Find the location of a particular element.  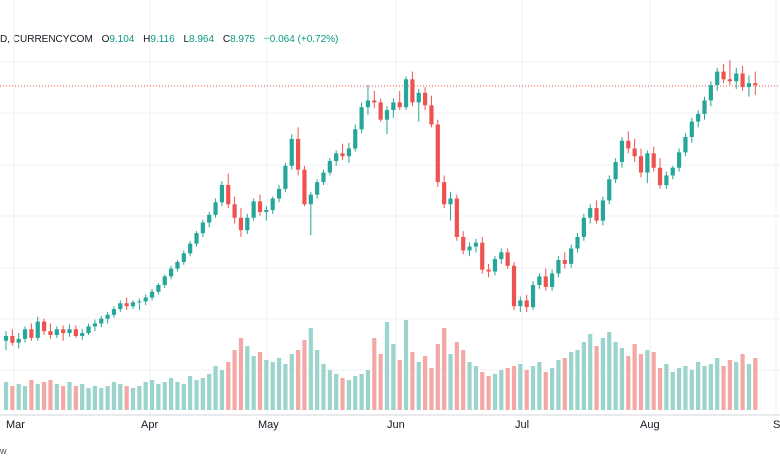

x-tick-label: Mar is located at coordinates (15, 425).